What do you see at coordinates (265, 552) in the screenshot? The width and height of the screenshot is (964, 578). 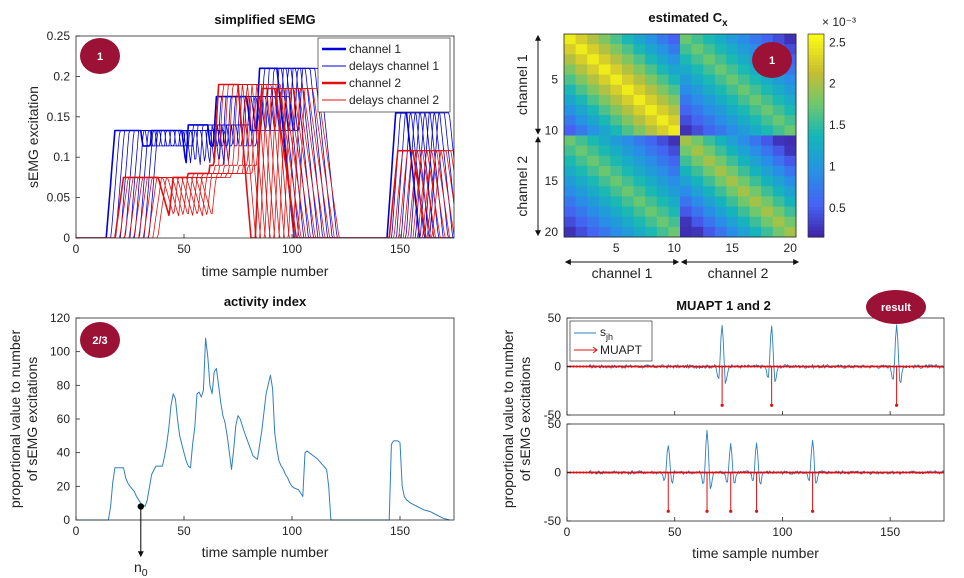 I see `activity-xlabel: time sample number` at bounding box center [265, 552].